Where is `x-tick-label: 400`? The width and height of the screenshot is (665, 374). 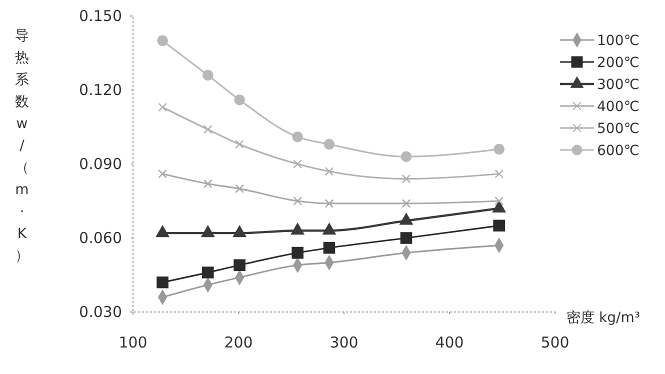
x-tick-label: 400 is located at coordinates (449, 343).